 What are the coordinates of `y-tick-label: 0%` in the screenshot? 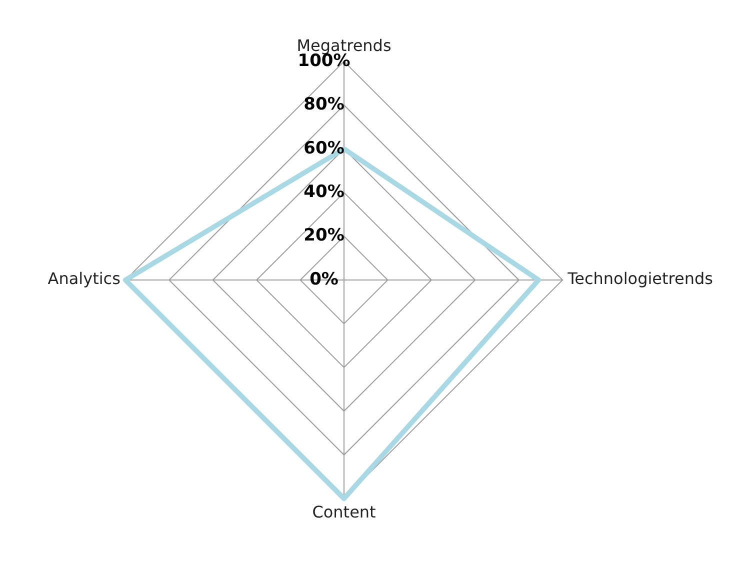 It's located at (324, 279).